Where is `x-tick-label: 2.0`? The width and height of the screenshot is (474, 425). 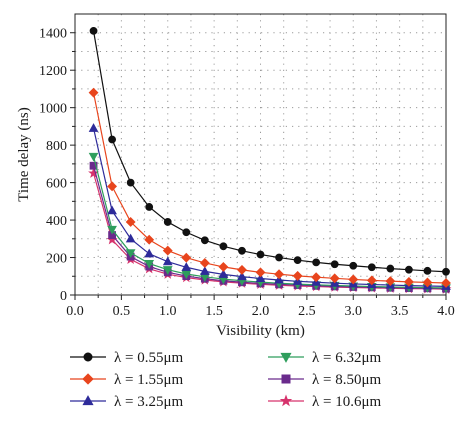 x-tick-label: 2.0 is located at coordinates (261, 311).